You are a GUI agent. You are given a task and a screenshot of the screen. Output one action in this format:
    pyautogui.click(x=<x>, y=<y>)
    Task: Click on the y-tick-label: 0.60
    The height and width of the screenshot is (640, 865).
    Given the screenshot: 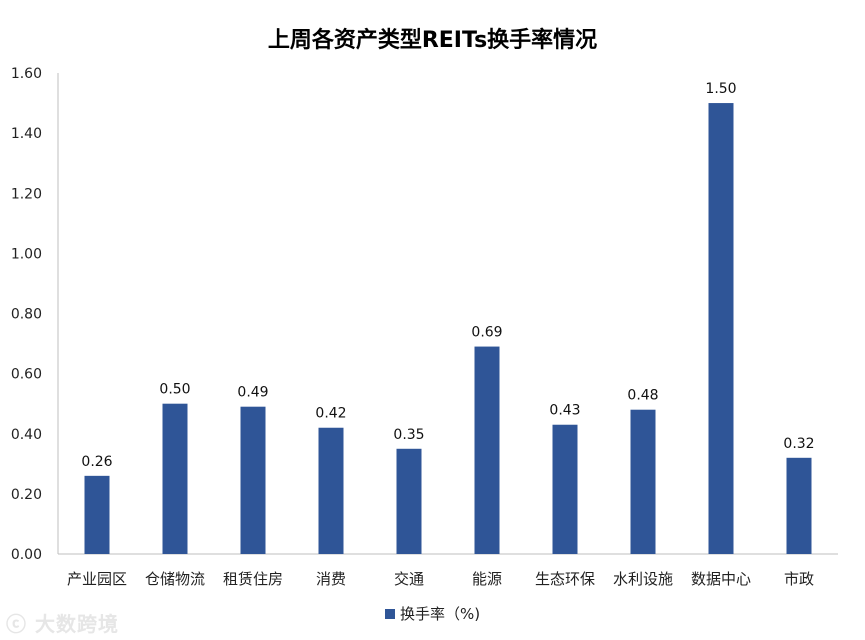 What is the action you would take?
    pyautogui.click(x=26, y=375)
    